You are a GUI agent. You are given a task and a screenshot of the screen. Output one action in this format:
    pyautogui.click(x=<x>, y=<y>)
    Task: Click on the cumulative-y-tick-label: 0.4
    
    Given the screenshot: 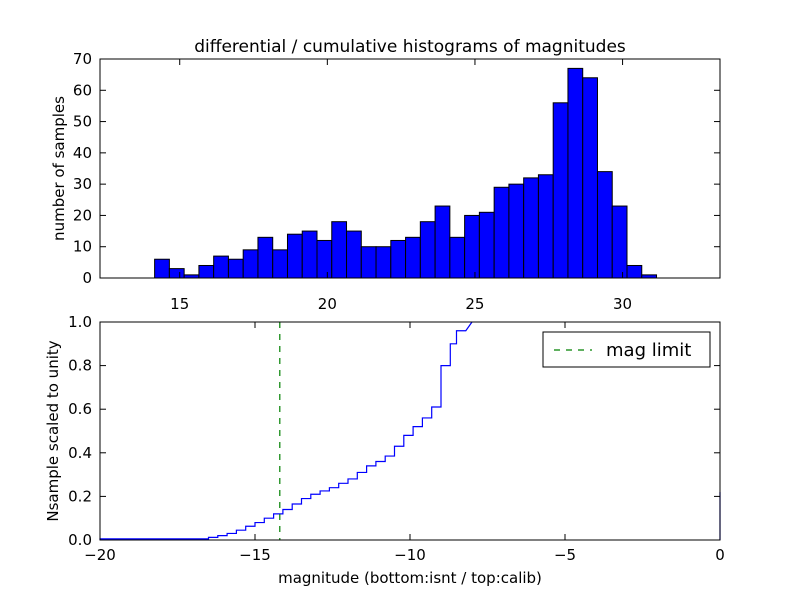 What is the action you would take?
    pyautogui.click(x=80, y=453)
    